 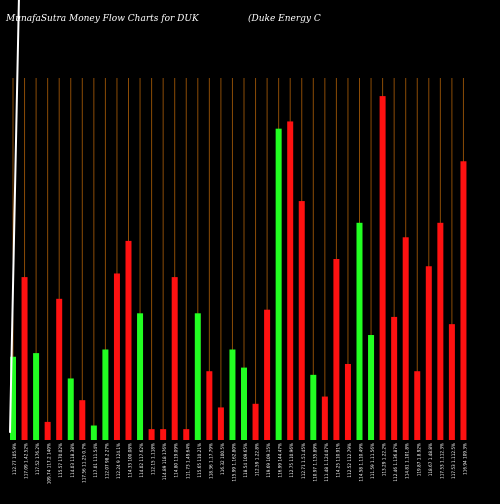 I want to click on x-tick-label: 112.59 1.22.8%, so click(x=257, y=459).